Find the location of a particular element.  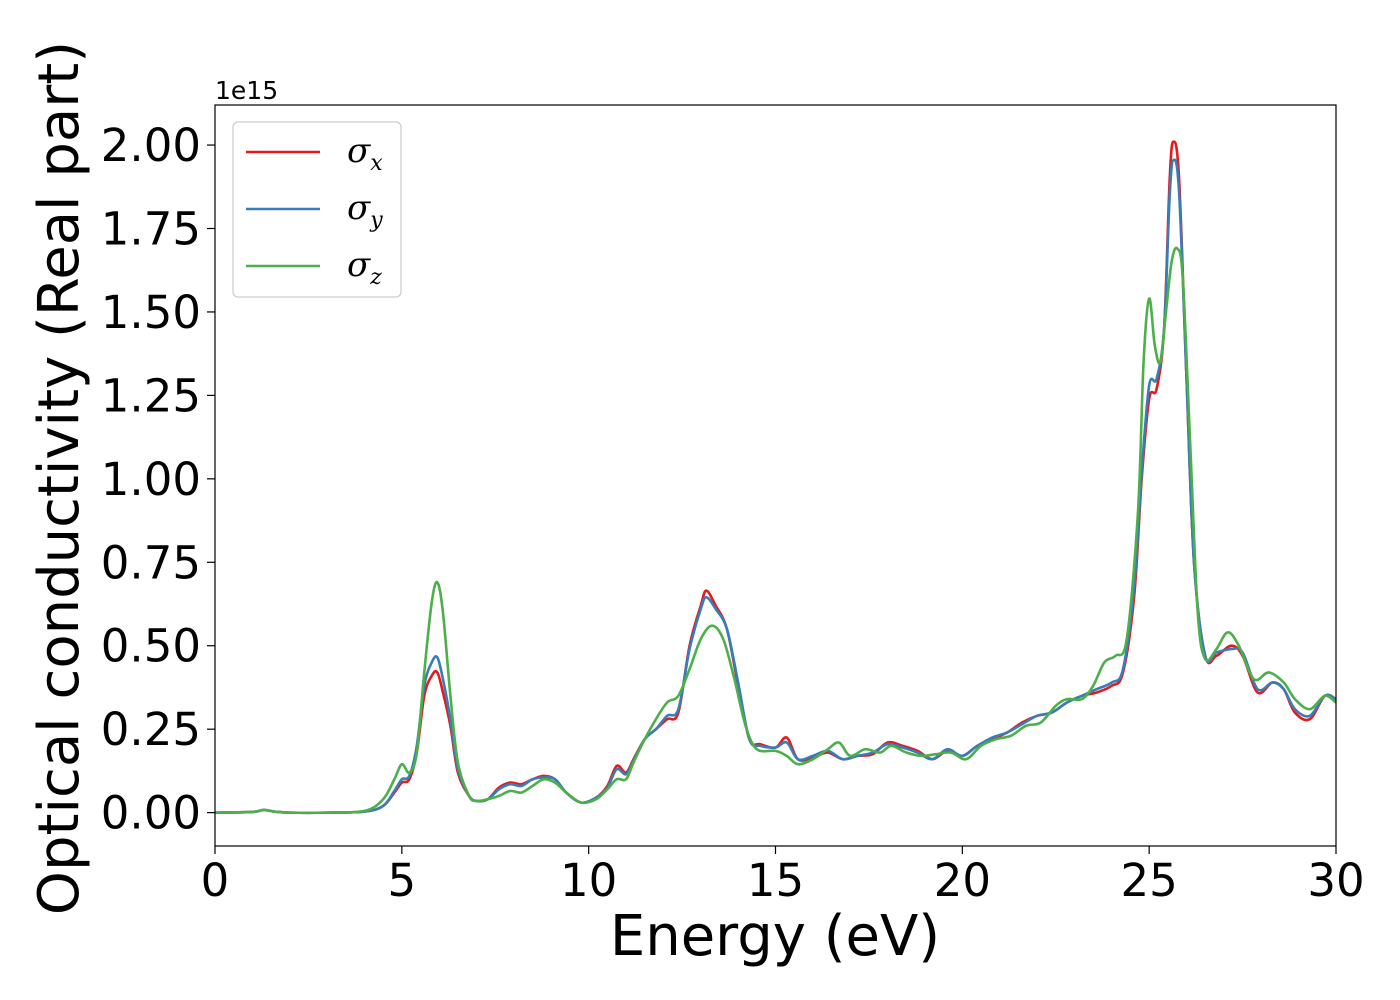

legend-label-y: σy is located at coordinates (365, 210).